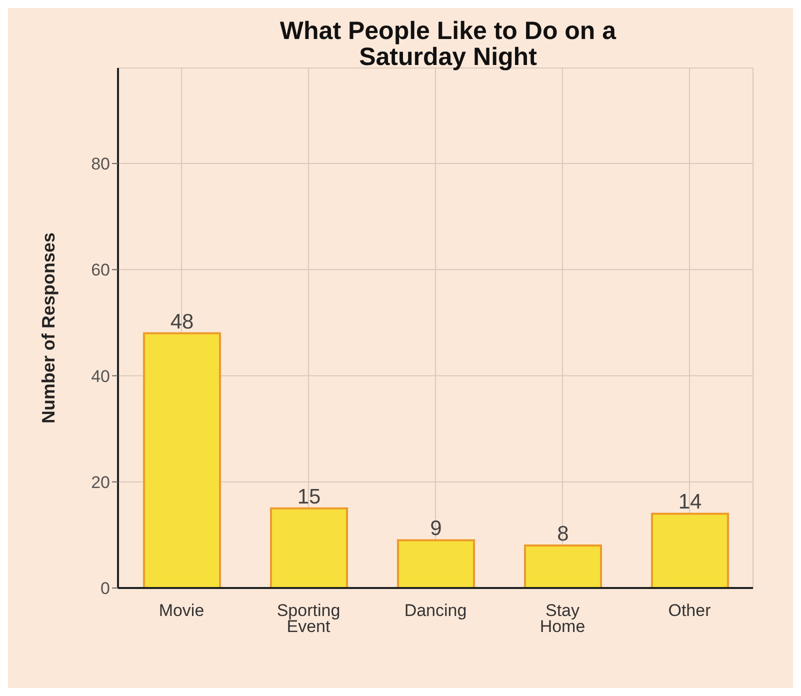 The image size is (801, 696). I want to click on y-tick-label: 40, so click(100, 376).